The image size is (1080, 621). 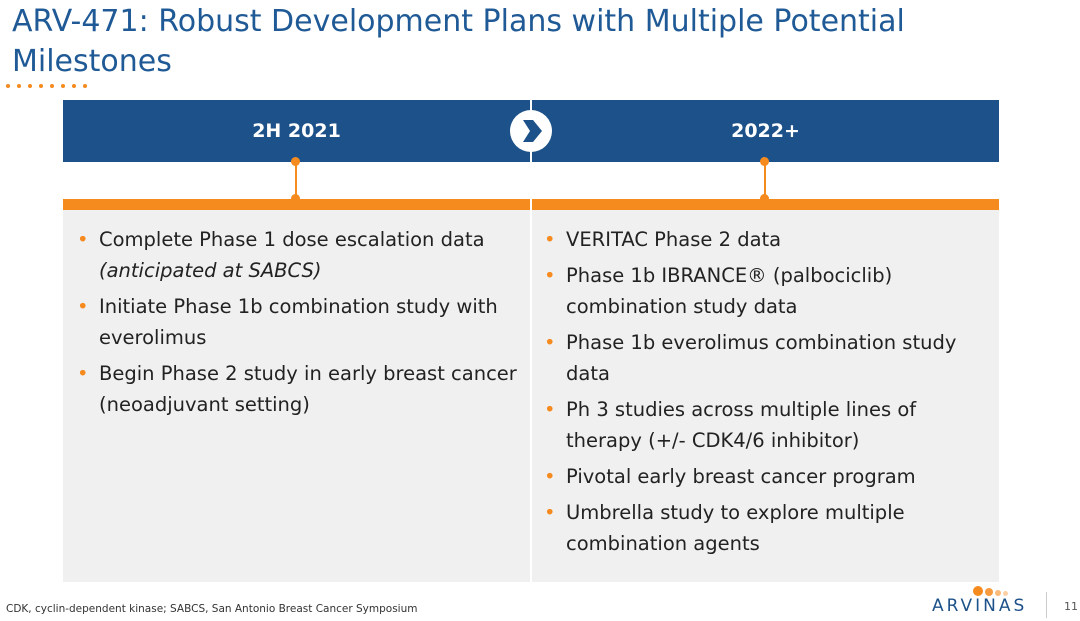 I want to click on page-number: 11, so click(x=1071, y=606).